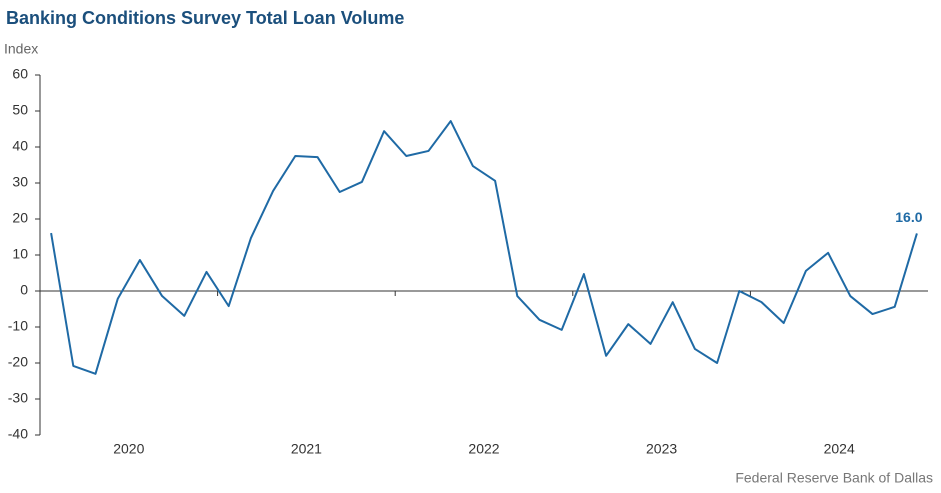  Describe the element at coordinates (20, 218) in the screenshot. I see `y-tick-label: 20` at that location.